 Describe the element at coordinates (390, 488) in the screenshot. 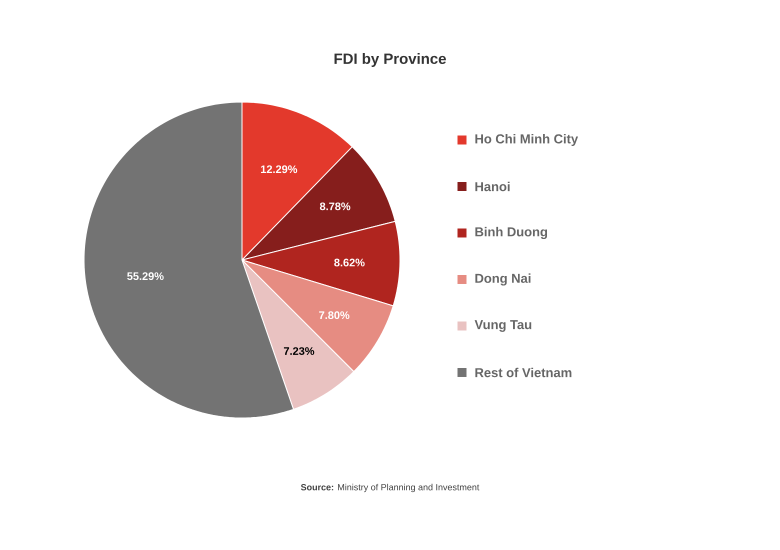

I see `text: Source: Ministry of Planning and Investment` at that location.